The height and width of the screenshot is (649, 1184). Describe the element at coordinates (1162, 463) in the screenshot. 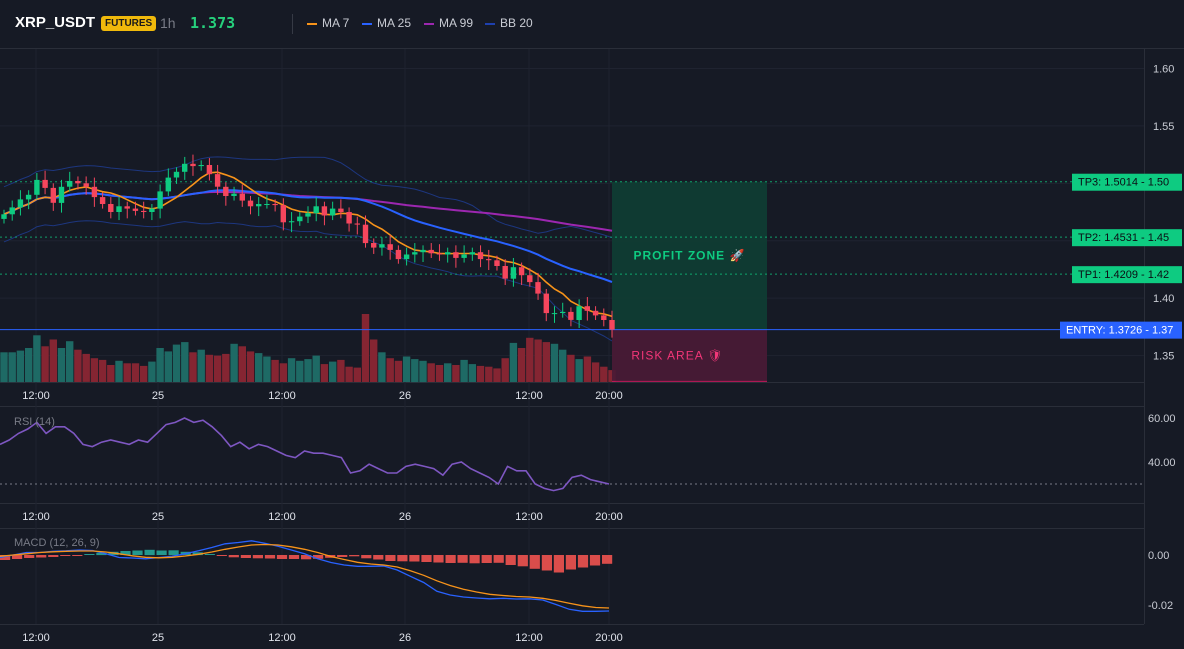

I see `rsi-tick-label: 40.00` at that location.